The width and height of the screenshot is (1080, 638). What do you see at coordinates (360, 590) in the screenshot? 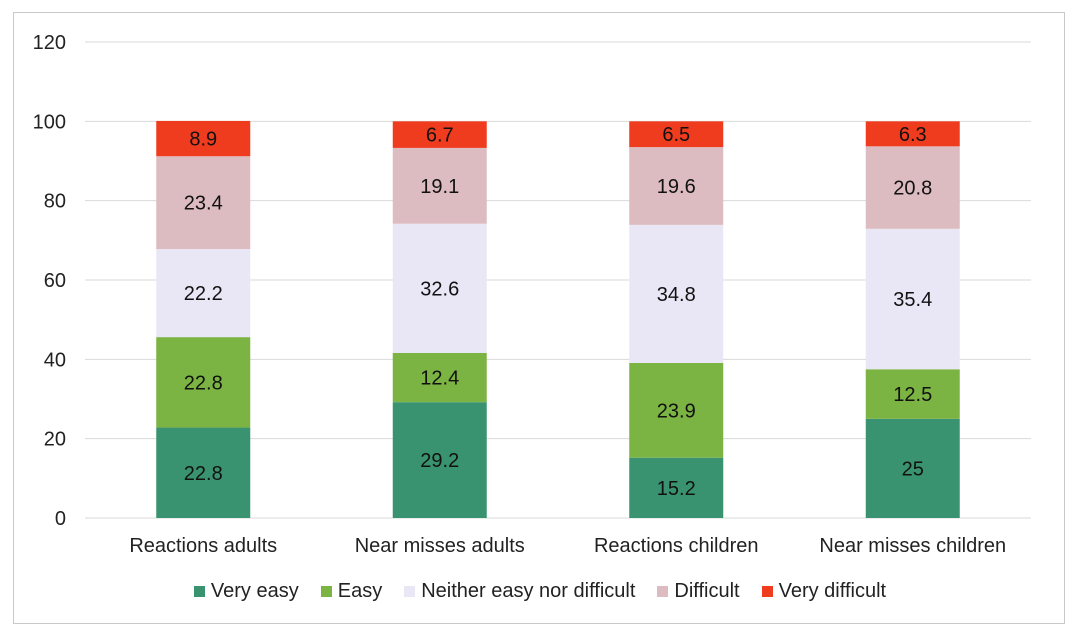
I see `legend-label: Easy` at bounding box center [360, 590].